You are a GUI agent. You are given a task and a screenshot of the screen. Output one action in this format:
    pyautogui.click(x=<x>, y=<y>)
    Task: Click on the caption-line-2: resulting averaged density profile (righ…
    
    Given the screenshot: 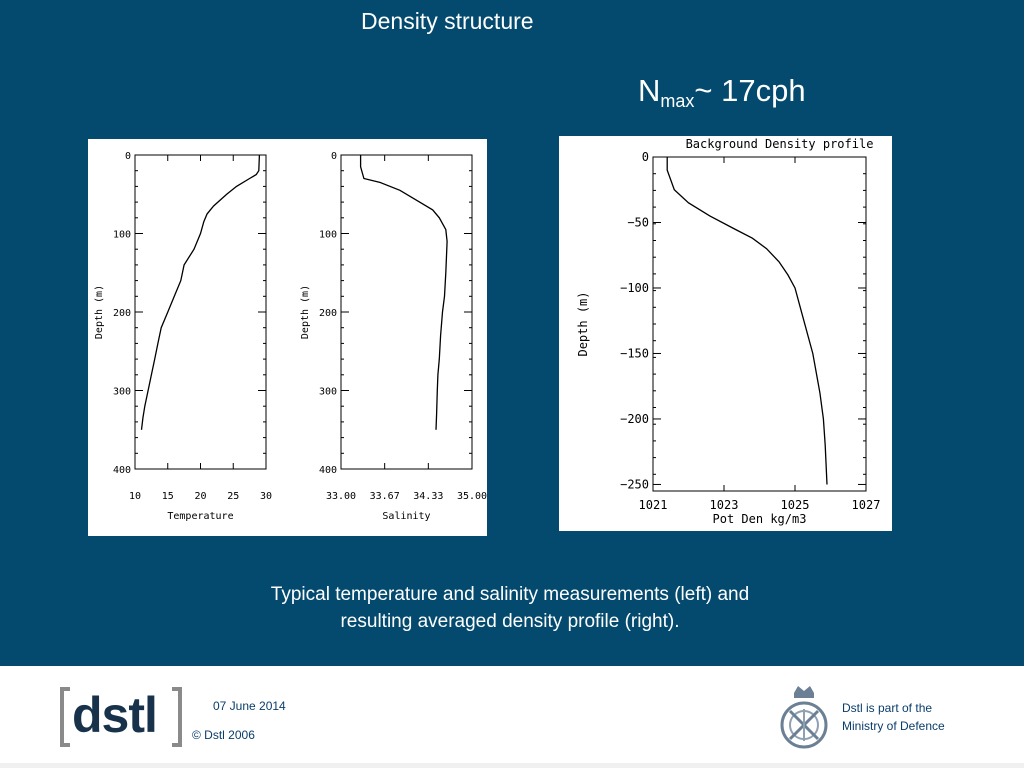 What is the action you would take?
    pyautogui.click(x=510, y=621)
    